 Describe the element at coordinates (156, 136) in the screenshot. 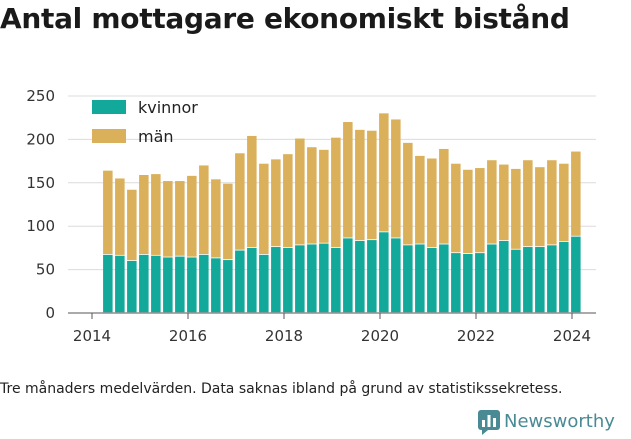

I see `legend-label: män` at that location.